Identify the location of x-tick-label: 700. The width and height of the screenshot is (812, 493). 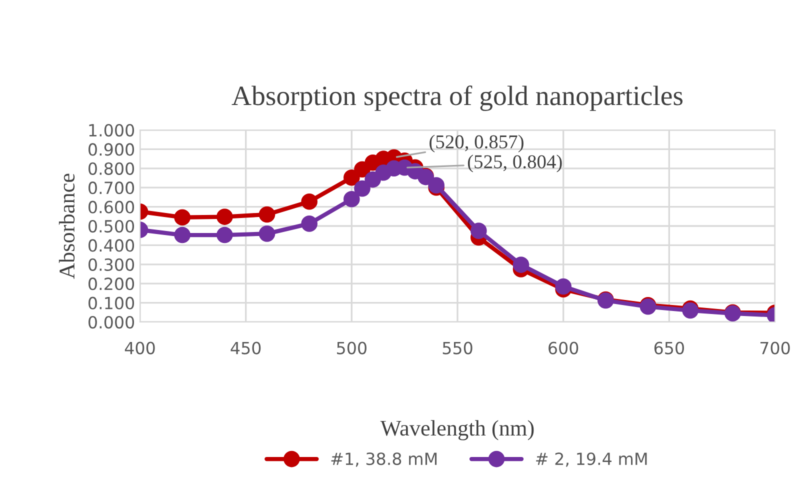
(775, 348).